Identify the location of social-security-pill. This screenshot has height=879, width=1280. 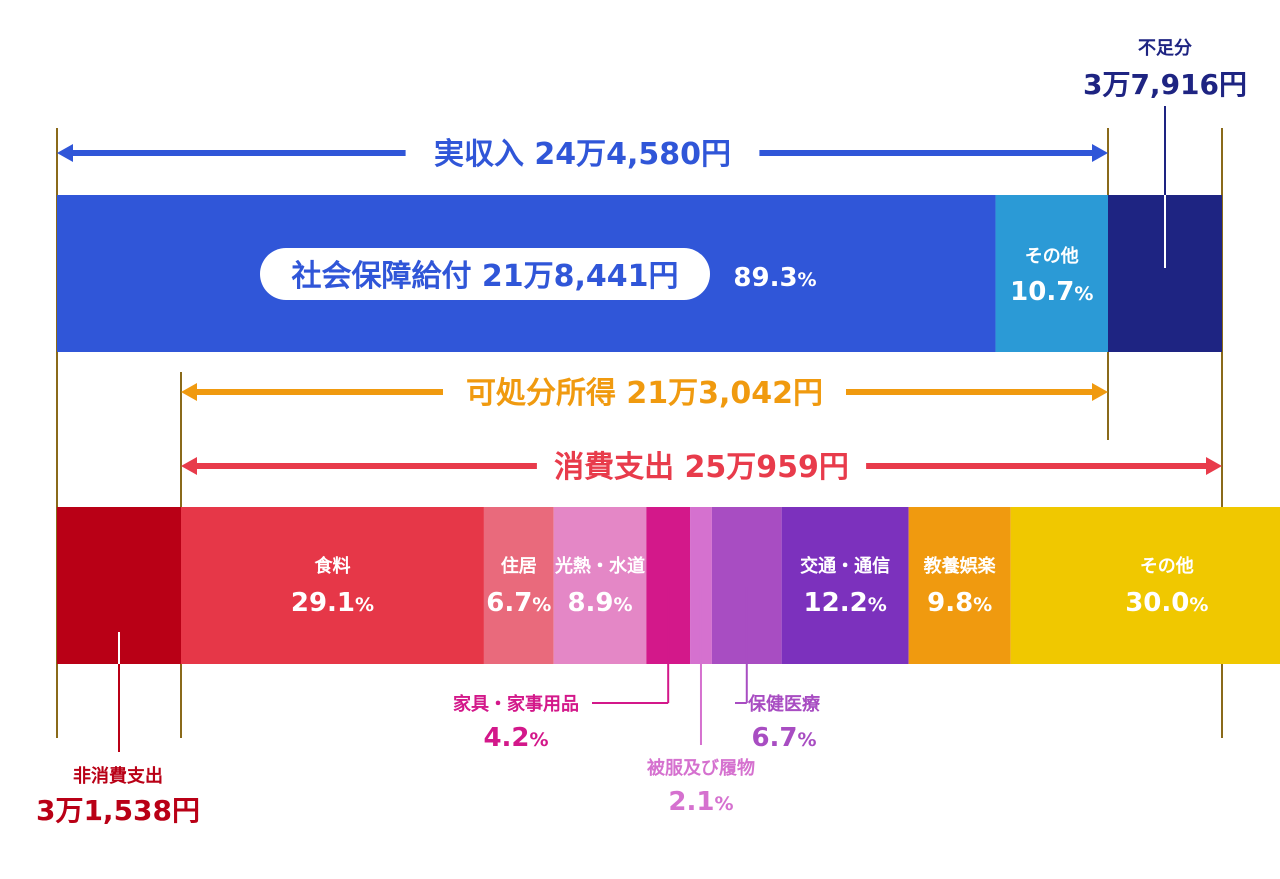
(485, 274).